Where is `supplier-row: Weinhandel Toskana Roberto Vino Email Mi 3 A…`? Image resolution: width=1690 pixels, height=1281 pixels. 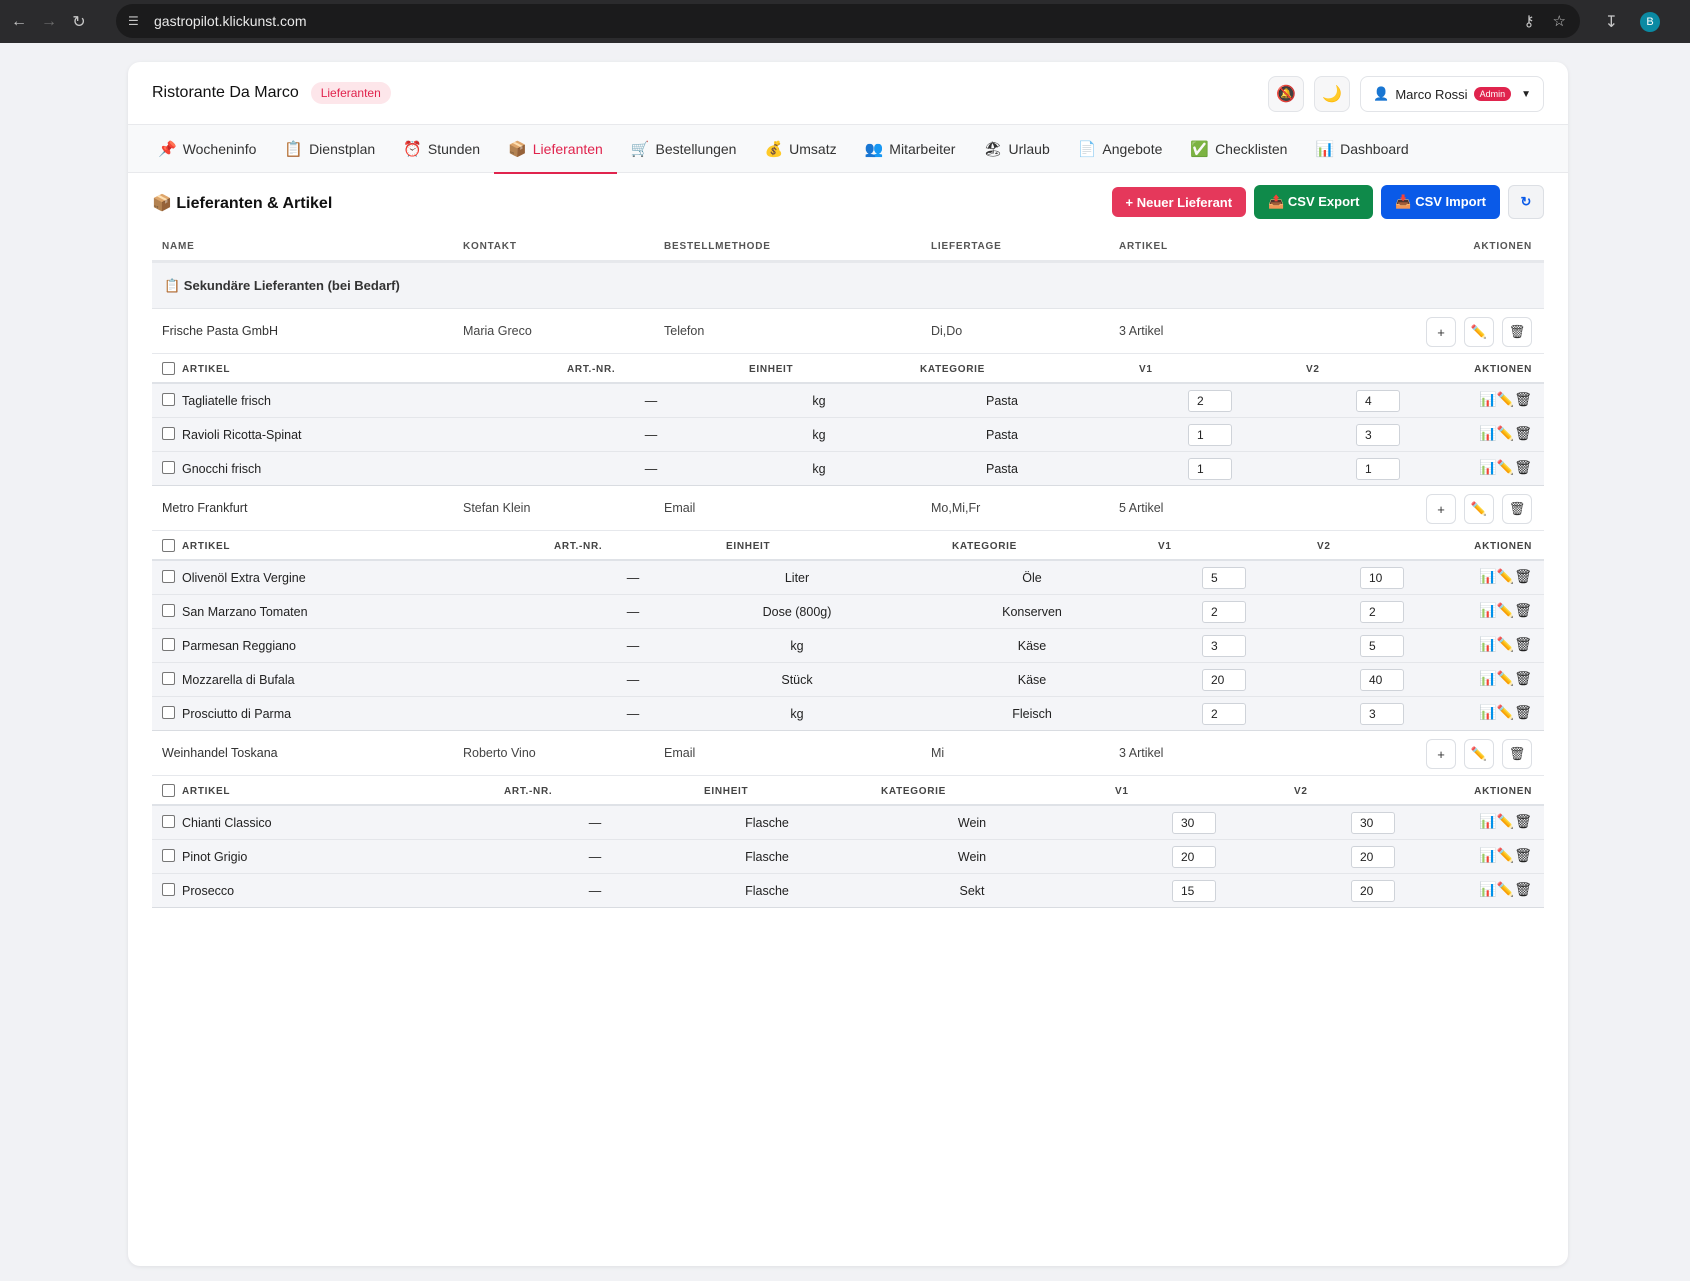
supplier-row: Weinhandel Toskana Roberto Vino Email Mi 3 A… is located at coordinates (848, 753).